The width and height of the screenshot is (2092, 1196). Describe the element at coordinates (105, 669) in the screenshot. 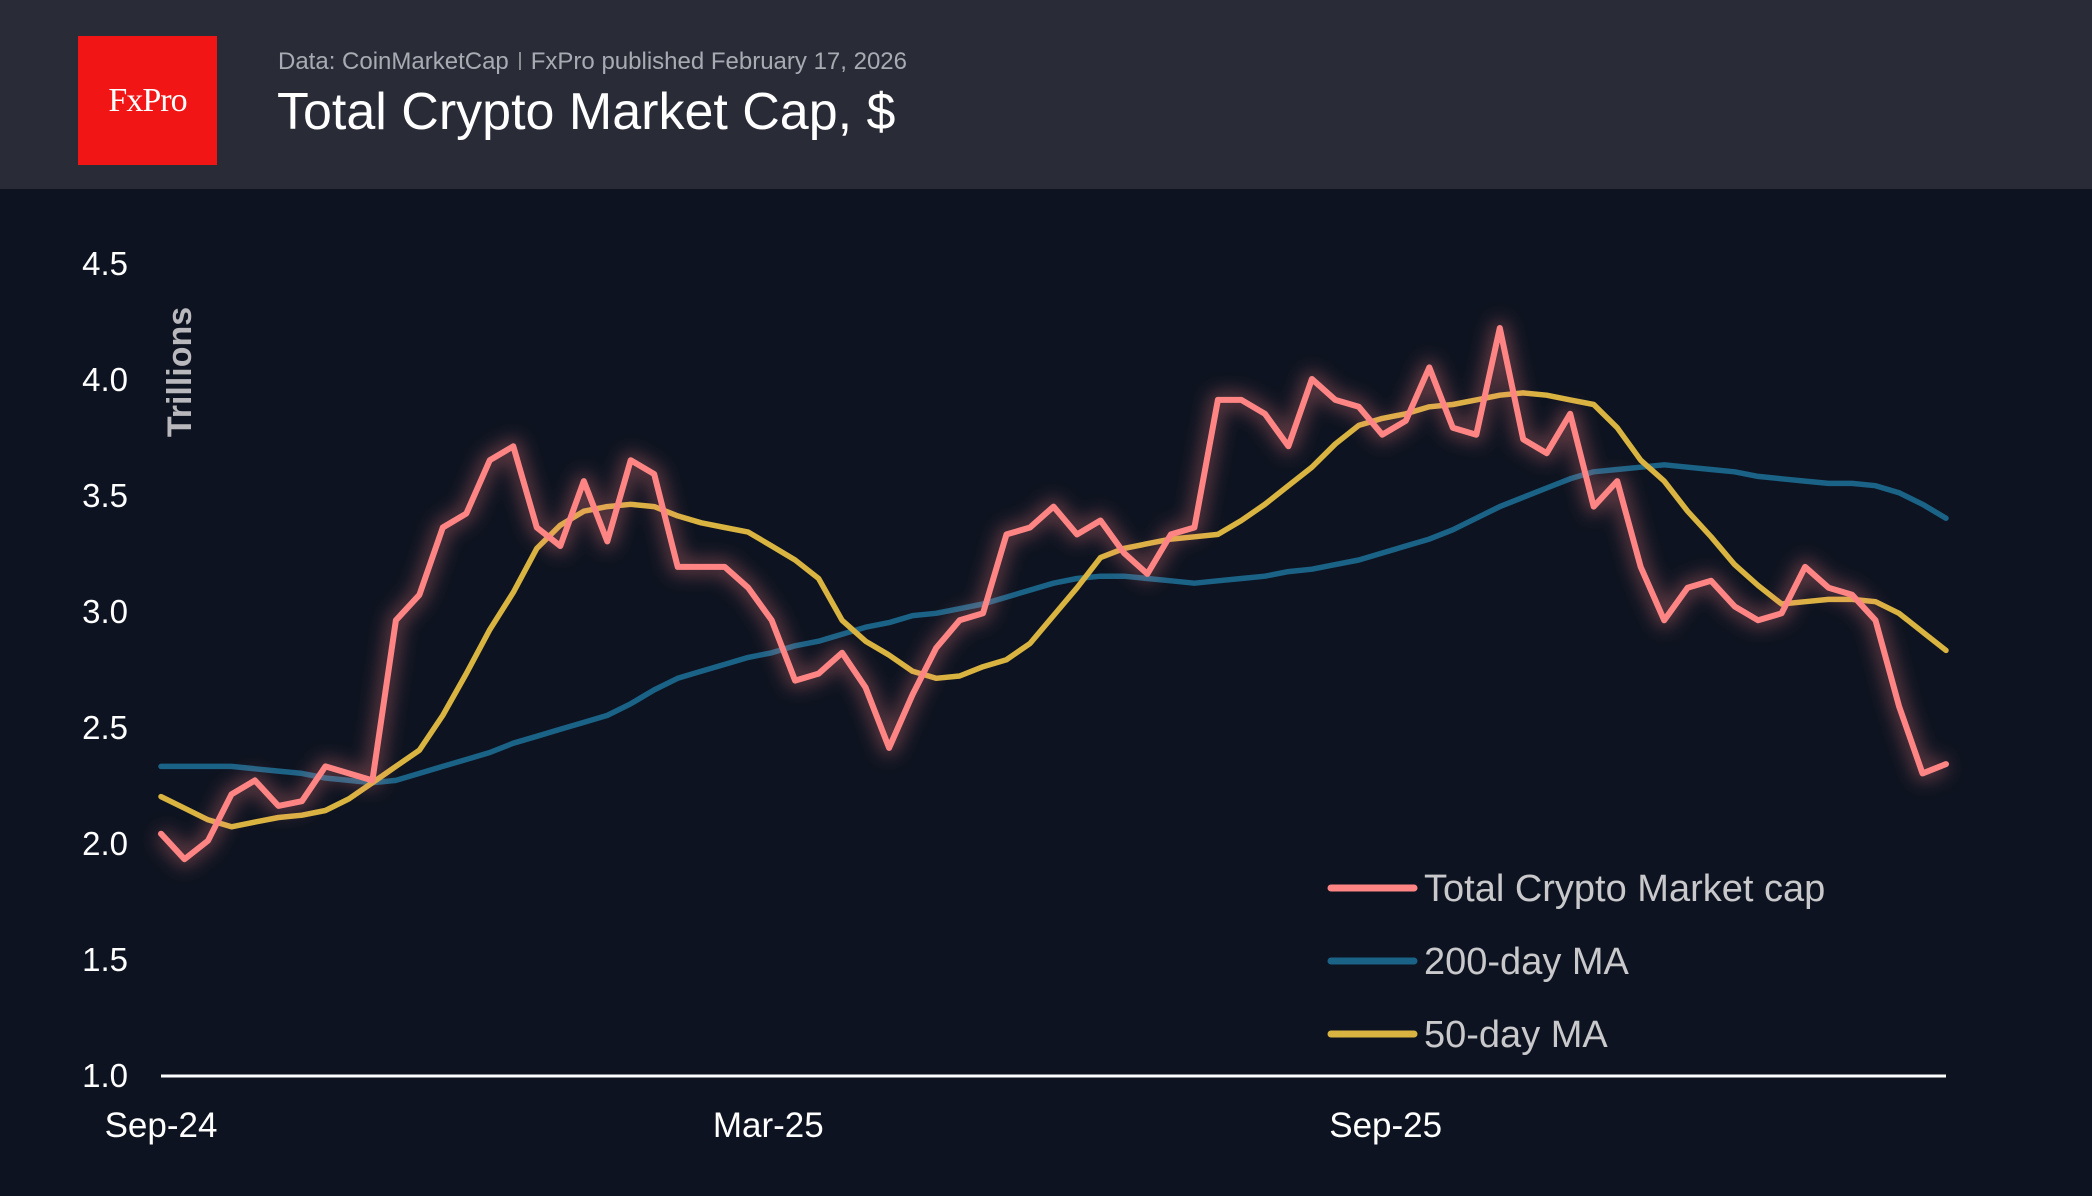

I see `y-axis-ticks: 1.0 1.5 2.0 2.5 3.0 3.5 4.0 4.5` at that location.